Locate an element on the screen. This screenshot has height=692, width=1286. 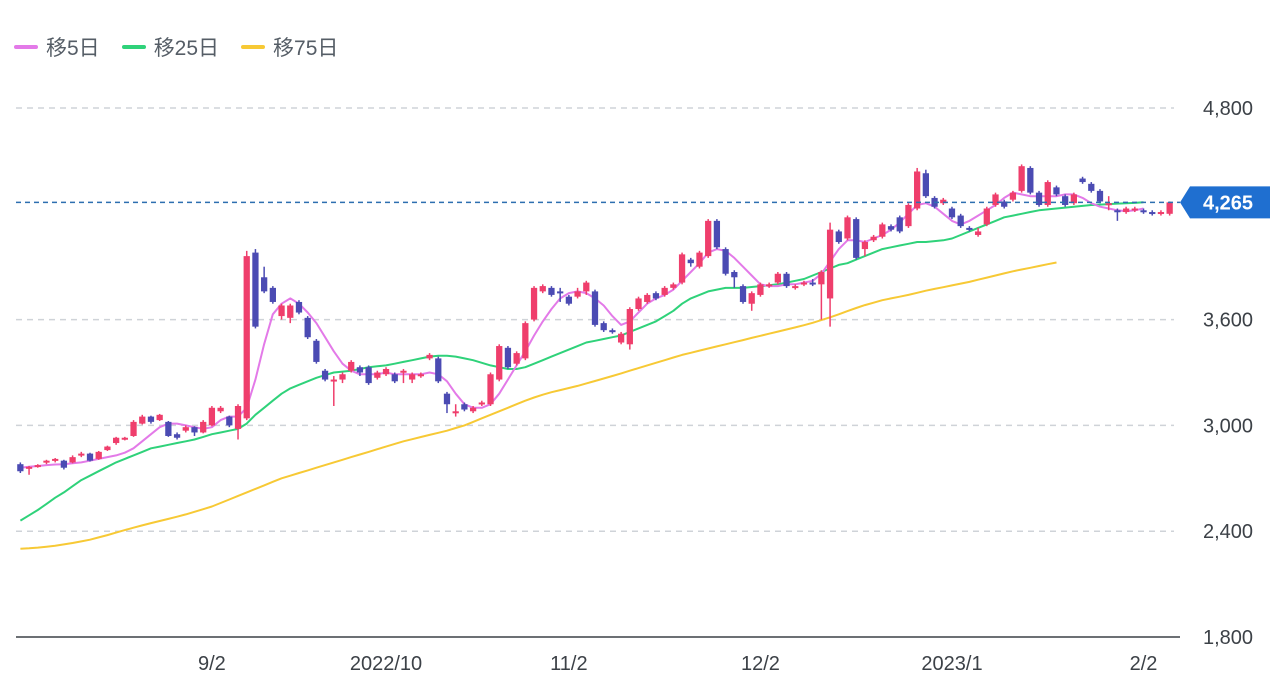
x-axis: 9/2 2022/10 11/2 12/2 2023/1 2/2 is located at coordinates (598, 655).